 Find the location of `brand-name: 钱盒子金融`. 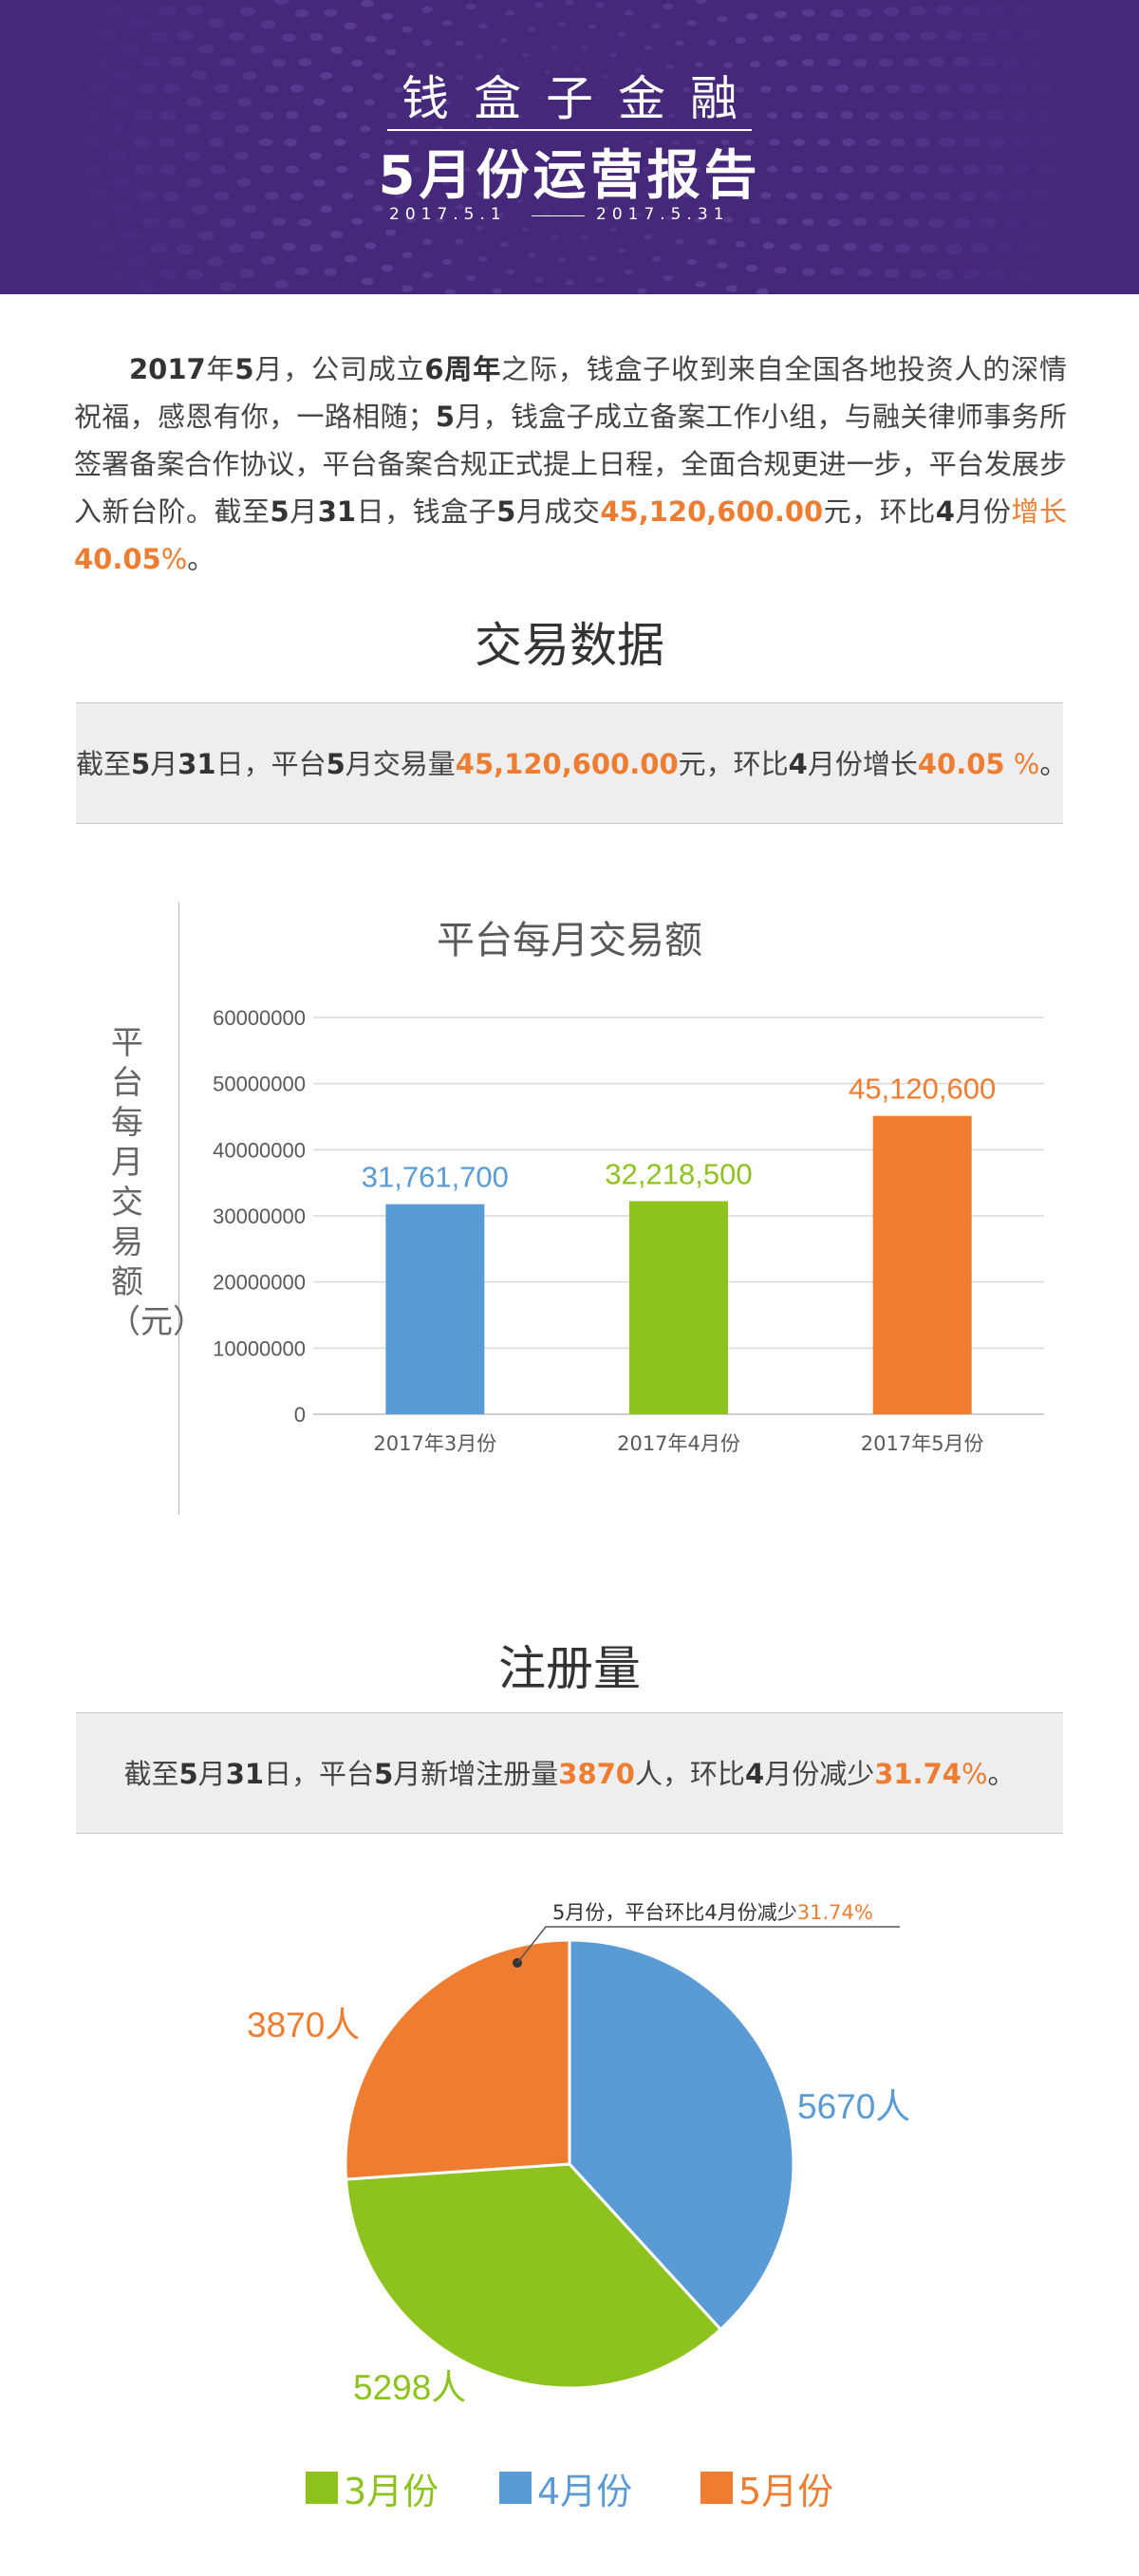

brand-name: 钱盒子金融 is located at coordinates (581, 99).